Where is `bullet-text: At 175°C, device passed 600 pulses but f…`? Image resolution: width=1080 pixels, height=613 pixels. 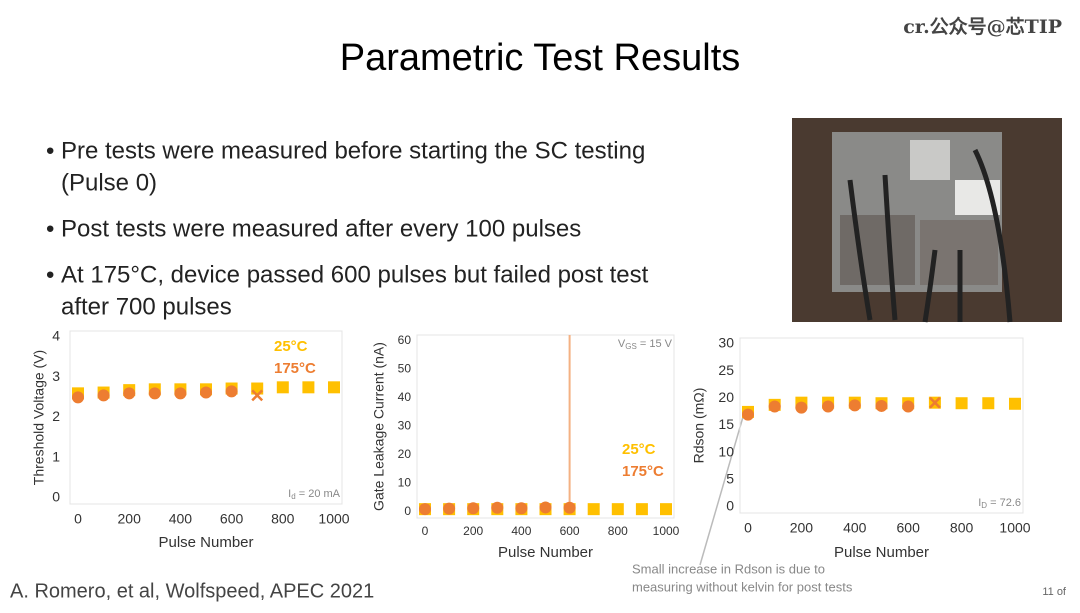 bullet-text: At 175°C, device passed 600 pulses but f… is located at coordinates (355, 274).